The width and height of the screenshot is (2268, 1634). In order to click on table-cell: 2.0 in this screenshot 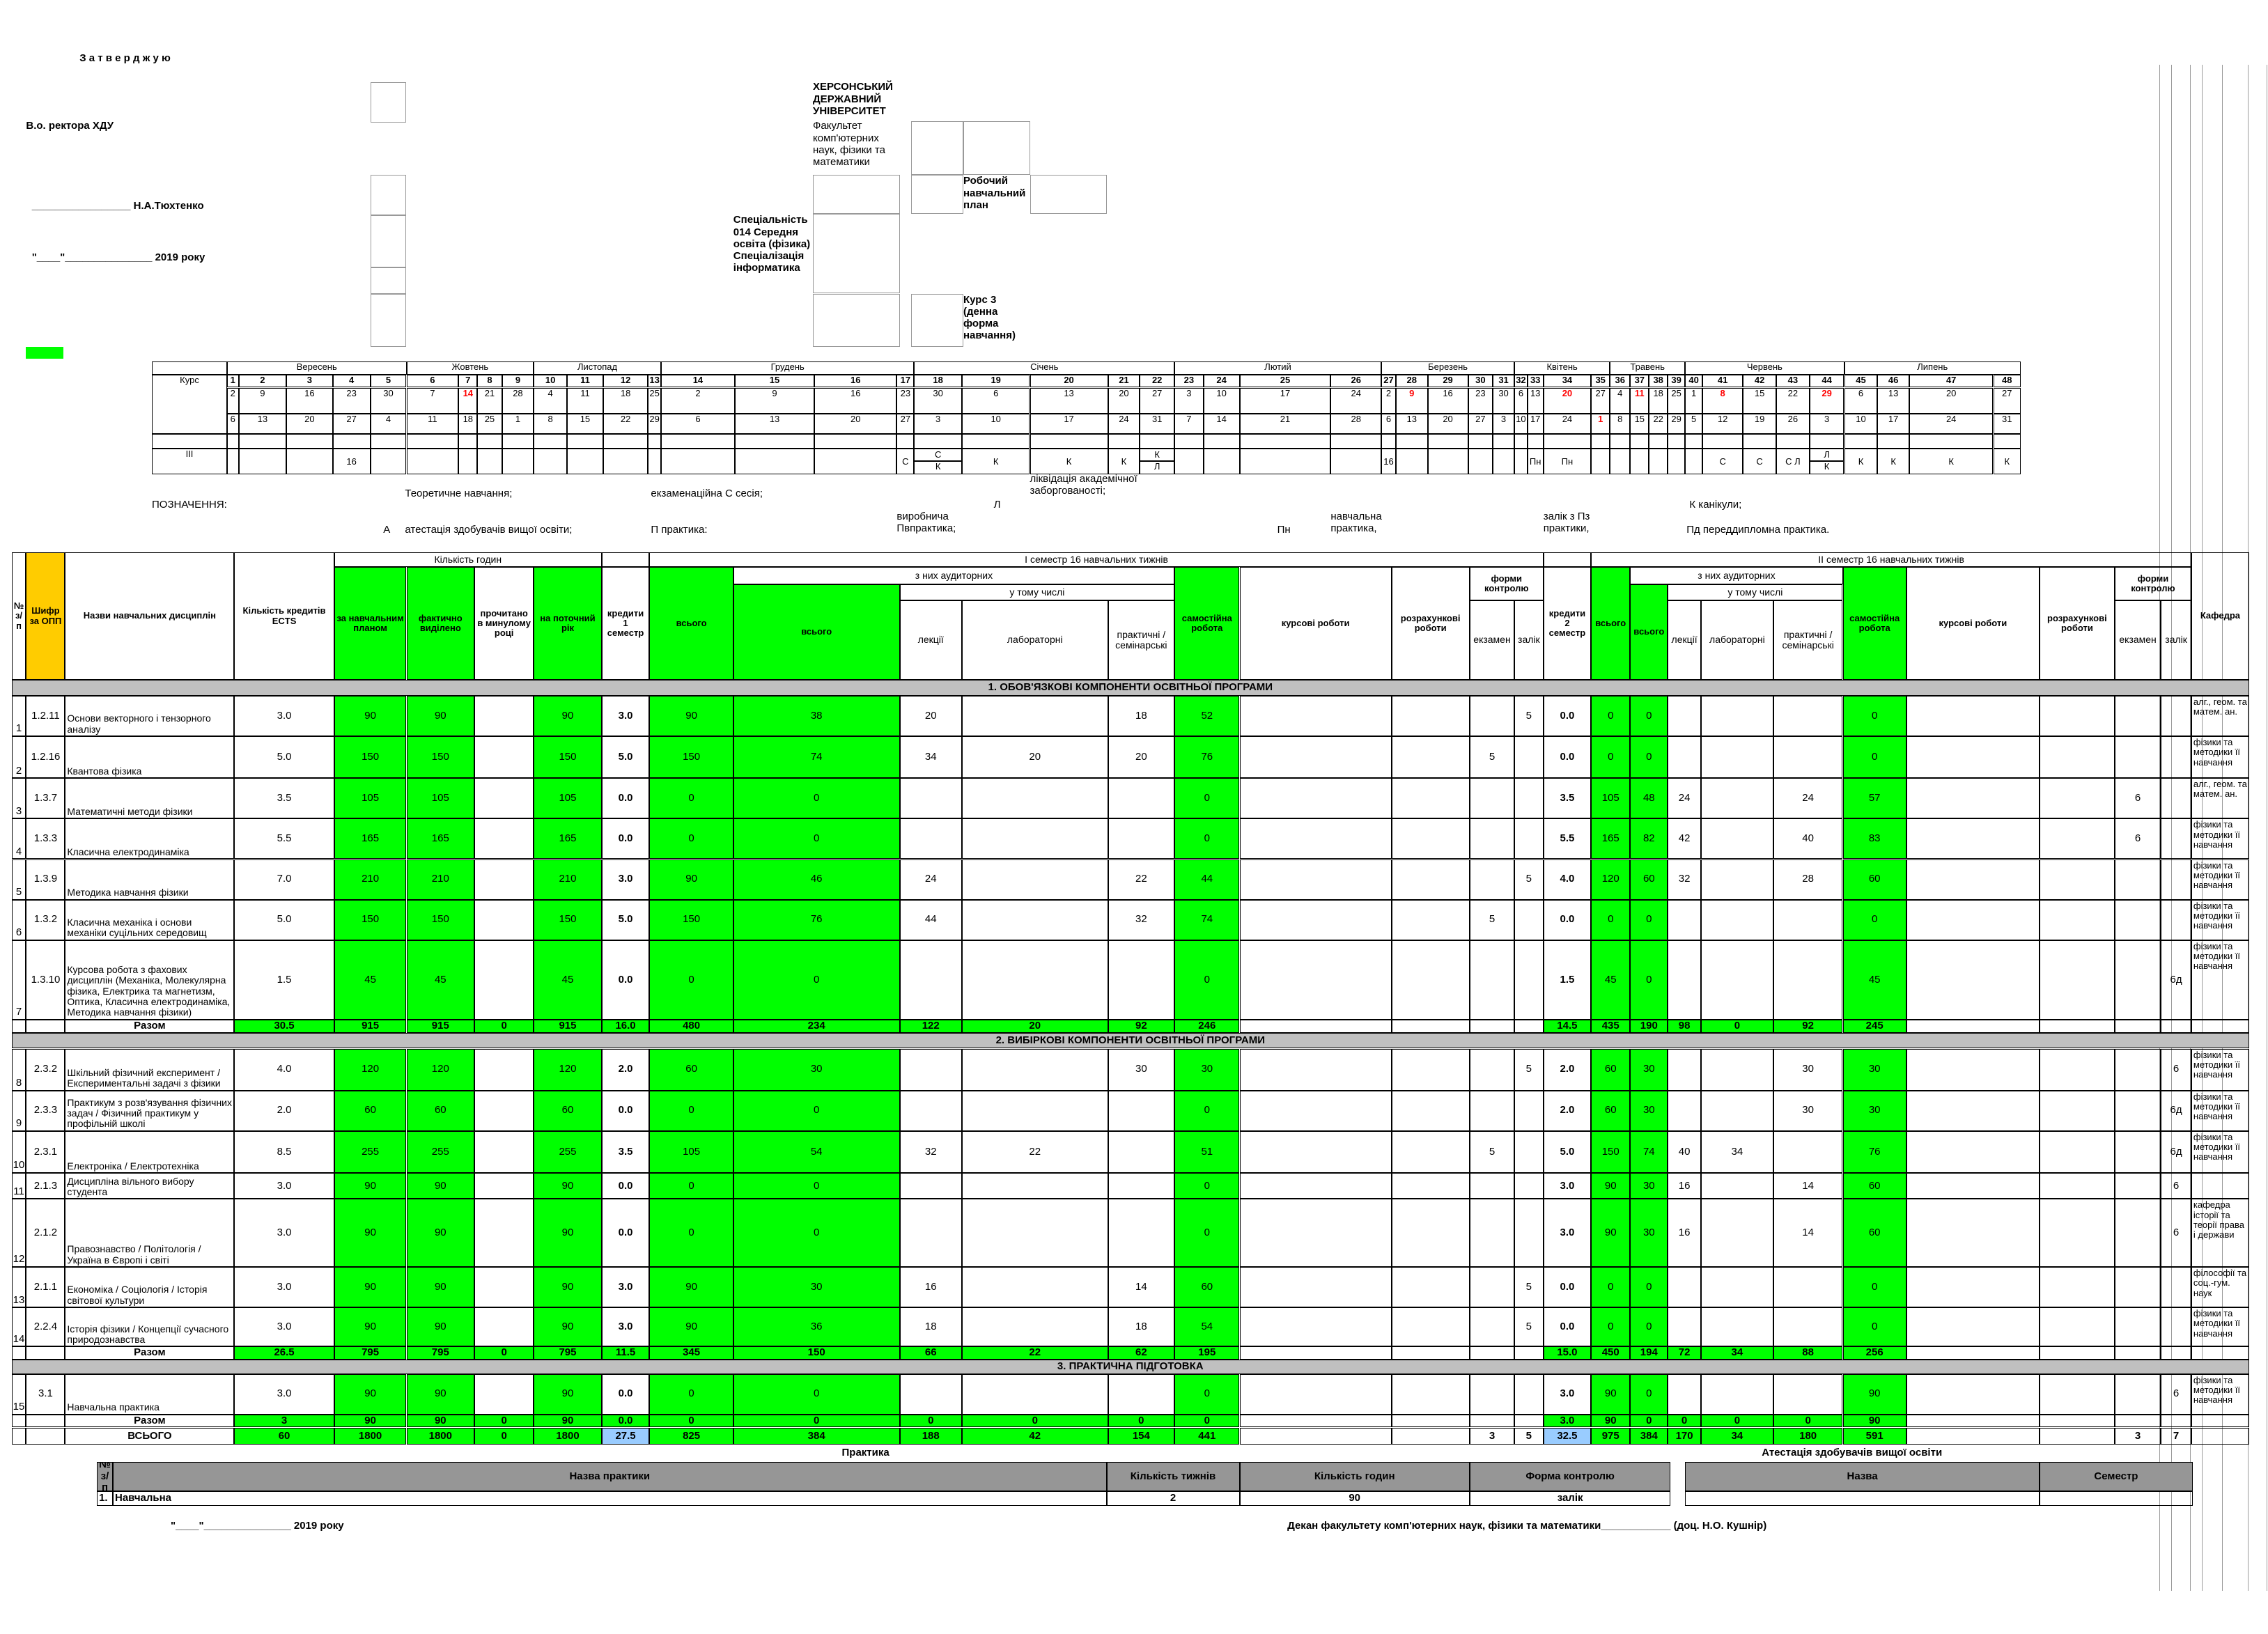, I will do `click(1567, 1069)`.